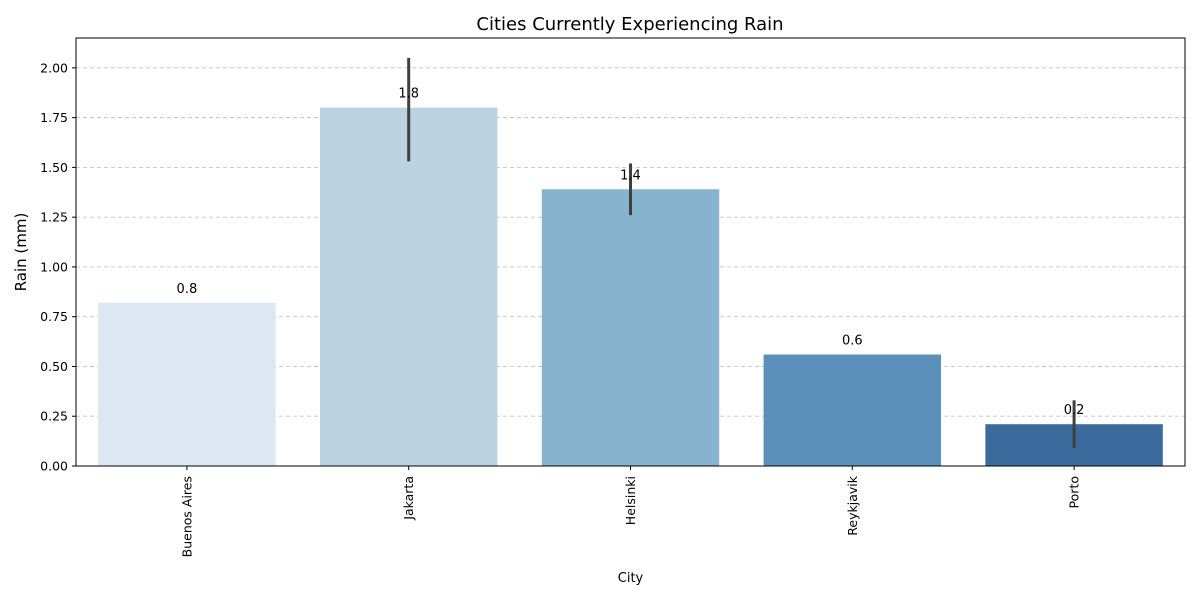 This screenshot has width=1200, height=600. What do you see at coordinates (54, 316) in the screenshot?
I see `y-tick-label: 0.75` at bounding box center [54, 316].